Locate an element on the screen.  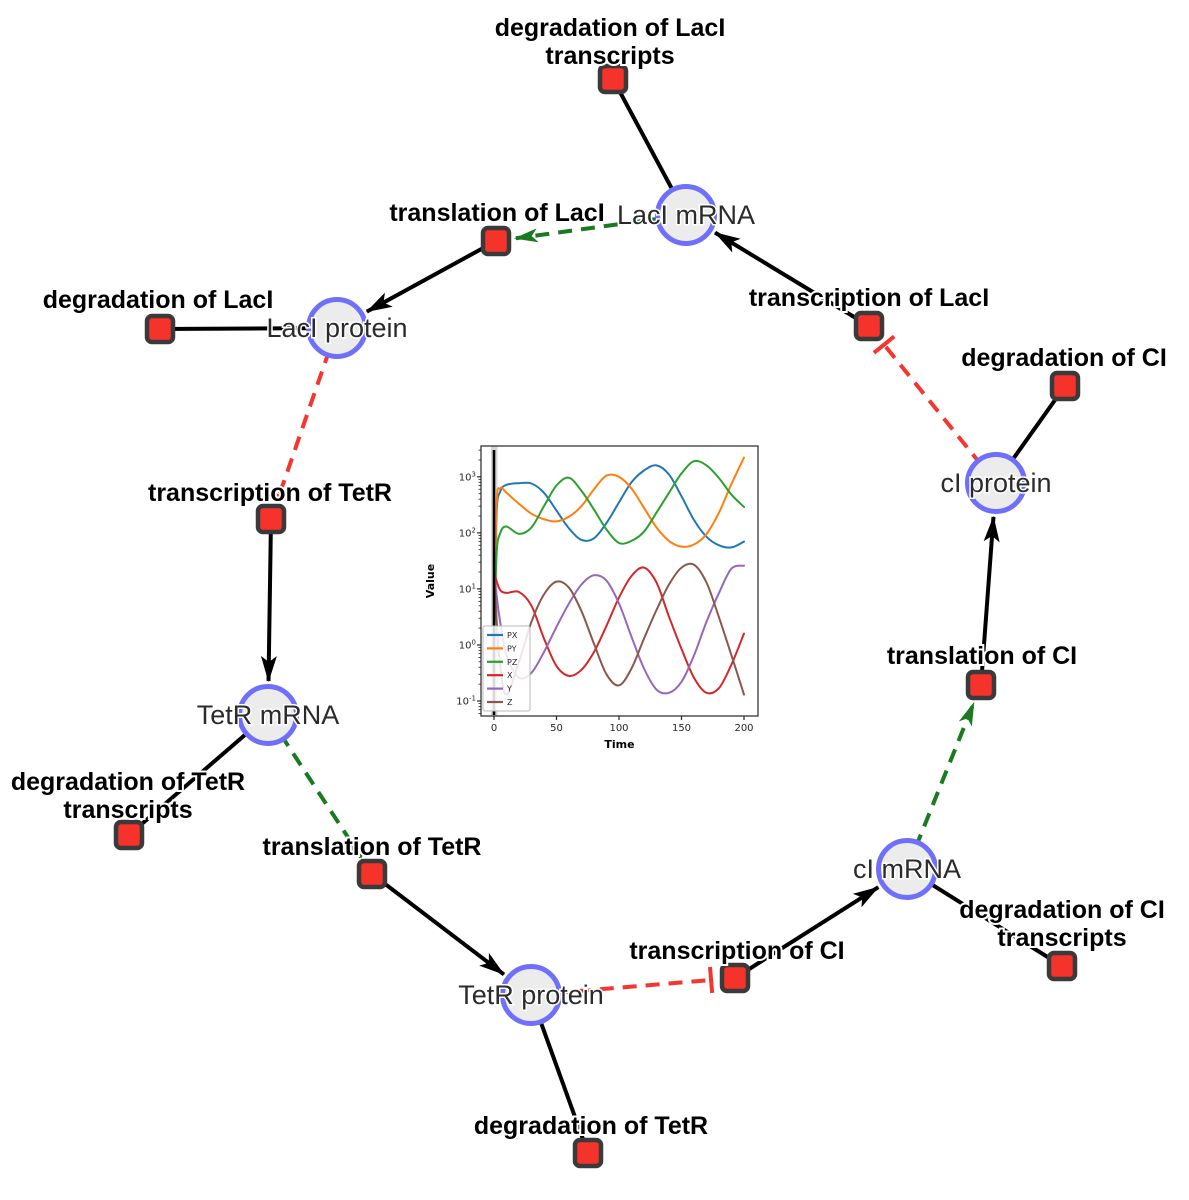
reaction-label-transl-lacI: translation of LacI is located at coordinates (496, 213).